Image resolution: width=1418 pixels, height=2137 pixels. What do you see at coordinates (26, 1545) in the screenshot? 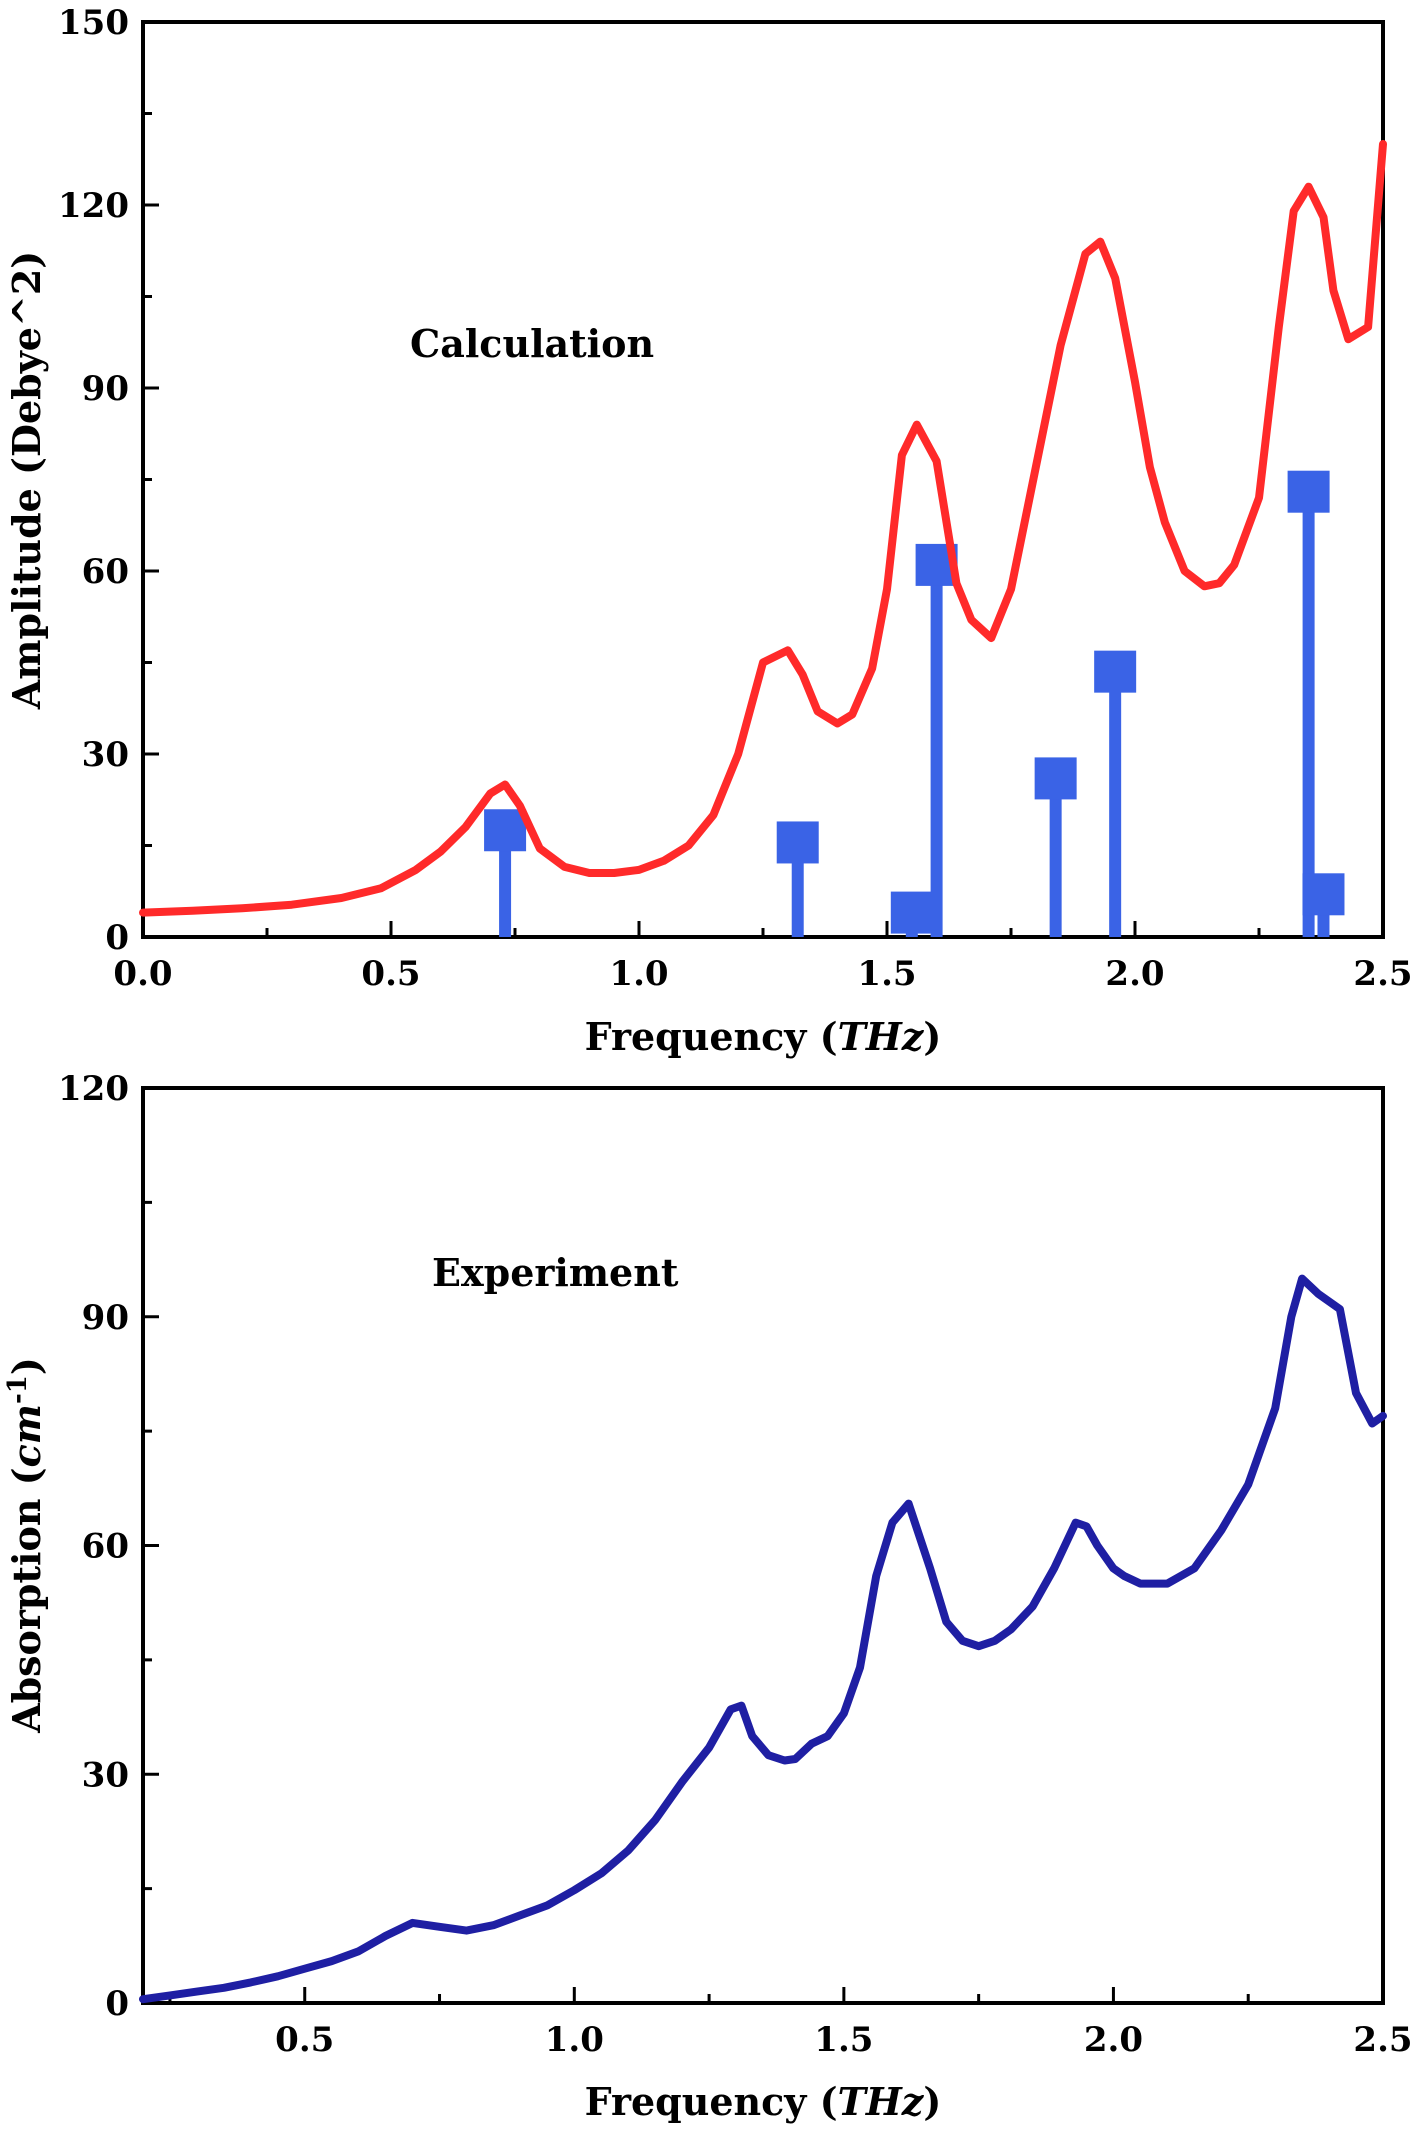
I see `experiment-y-axis-title: Absorption (cm-1)` at bounding box center [26, 1545].